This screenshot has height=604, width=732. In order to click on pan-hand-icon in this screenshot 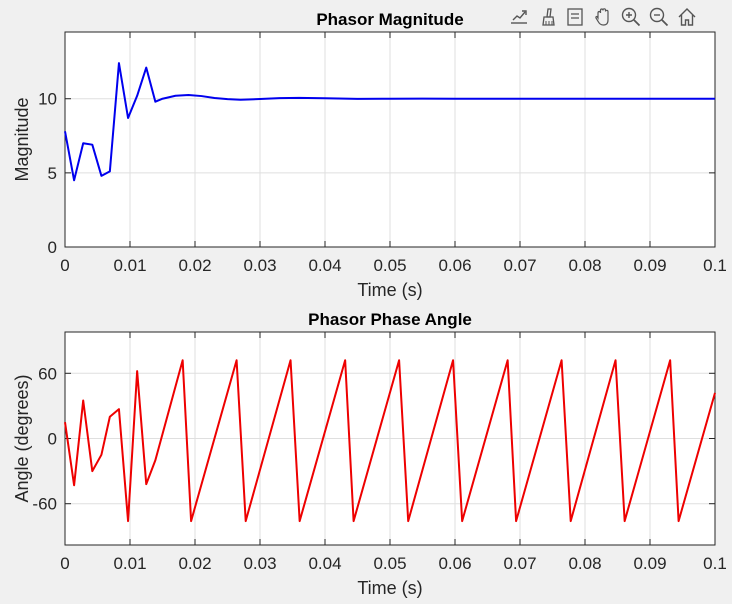, I will do `click(603, 17)`.